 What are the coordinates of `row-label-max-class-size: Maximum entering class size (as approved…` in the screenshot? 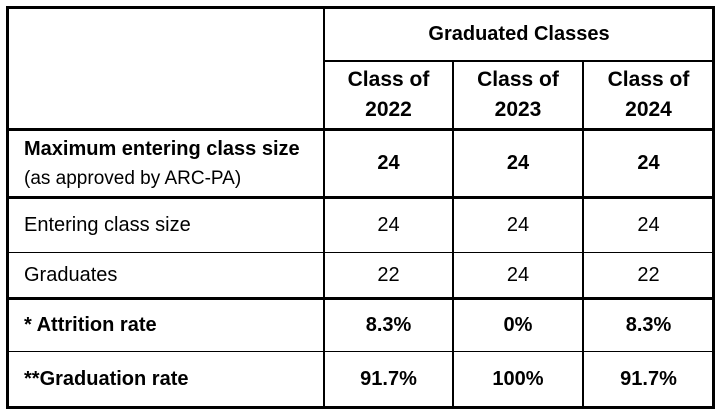 It's located at (165, 163).